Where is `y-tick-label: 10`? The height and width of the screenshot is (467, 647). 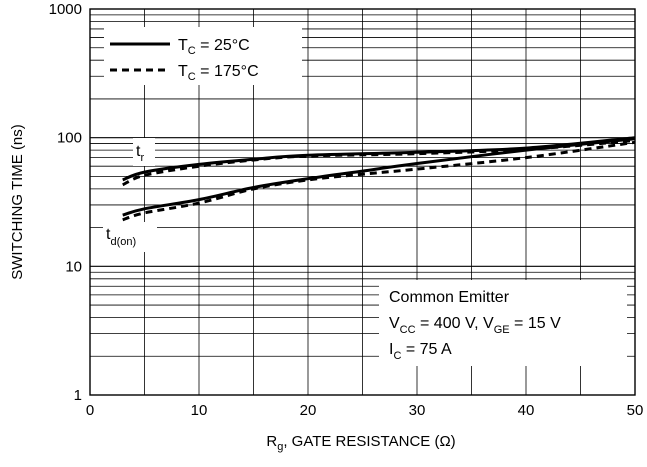 y-tick-label: 10 is located at coordinates (73, 266).